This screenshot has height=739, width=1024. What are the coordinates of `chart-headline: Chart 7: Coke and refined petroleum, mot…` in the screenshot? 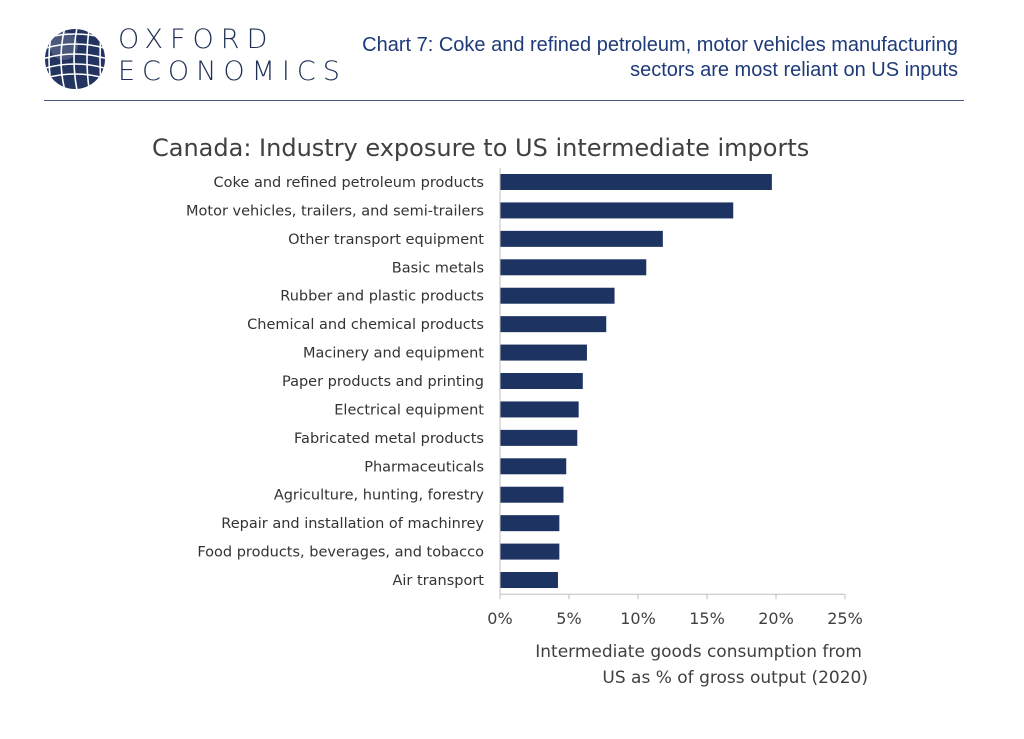 It's located at (660, 57).